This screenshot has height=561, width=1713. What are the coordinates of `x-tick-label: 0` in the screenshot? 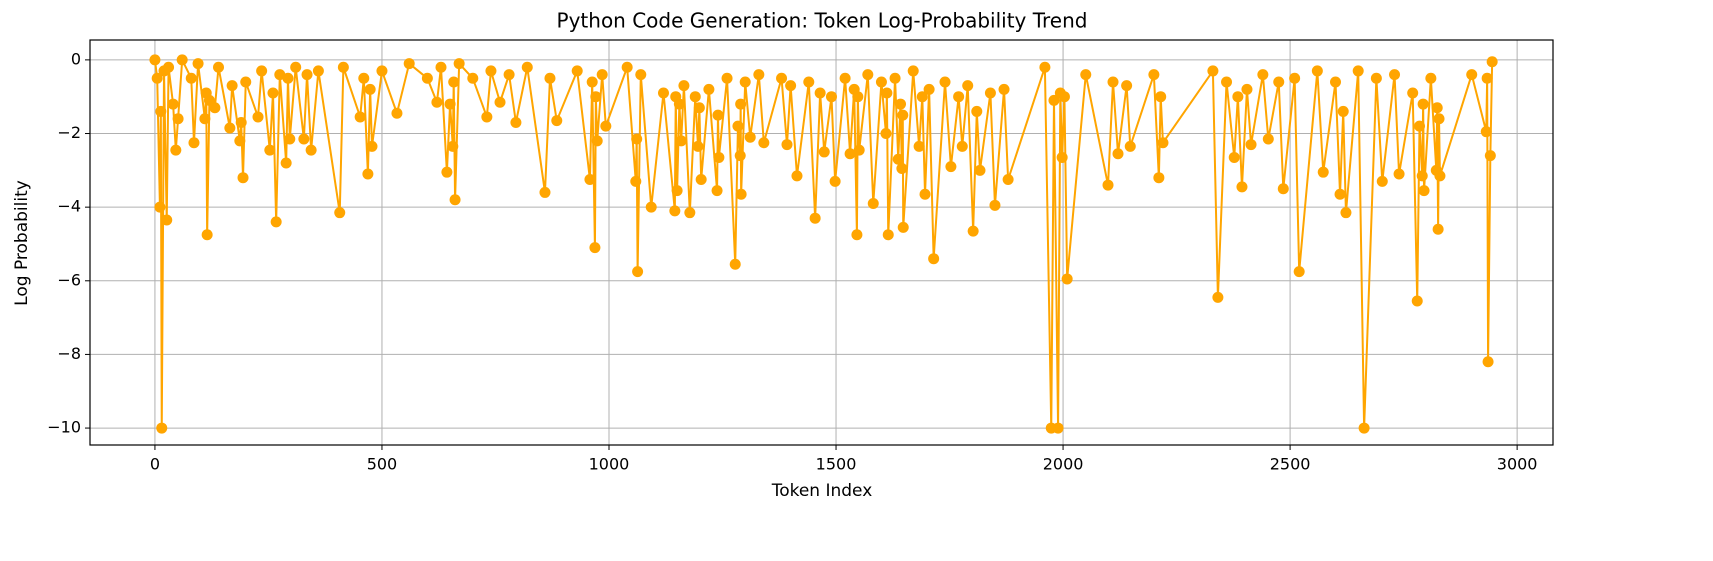 It's located at (155, 464).